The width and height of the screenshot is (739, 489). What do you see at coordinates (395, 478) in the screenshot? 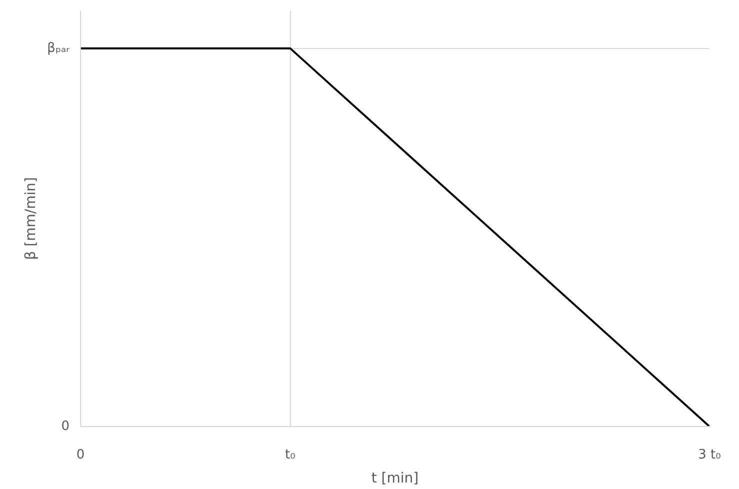
I see `x-axis-title: t [min]` at bounding box center [395, 478].